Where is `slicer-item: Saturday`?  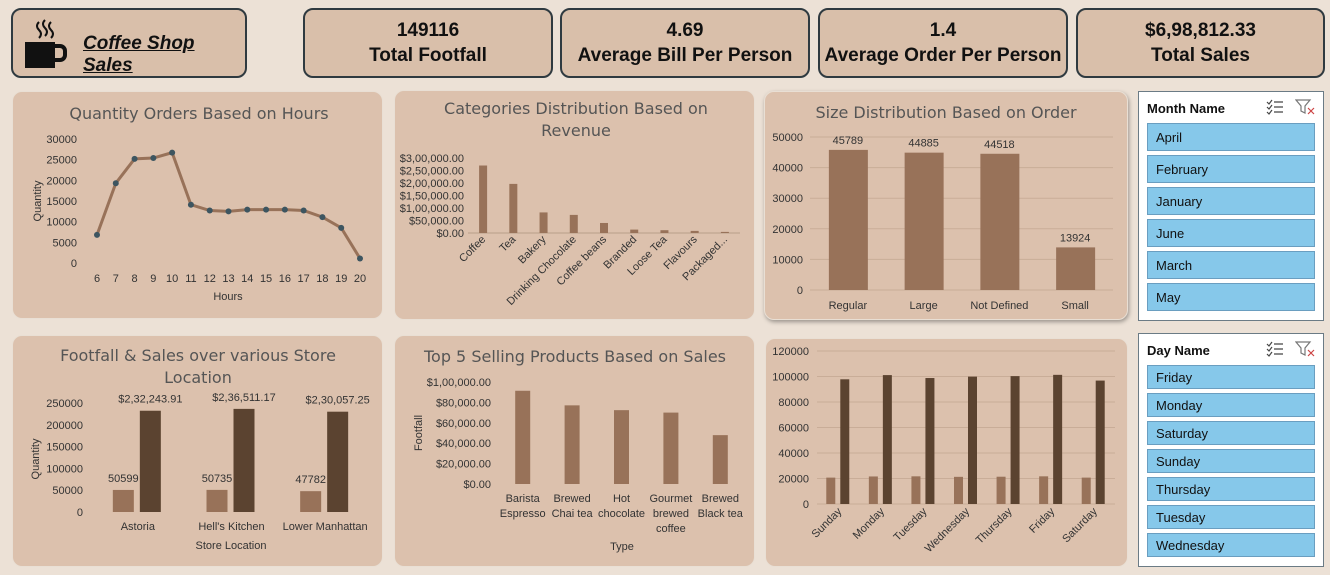 slicer-item: Saturday is located at coordinates (1231, 433).